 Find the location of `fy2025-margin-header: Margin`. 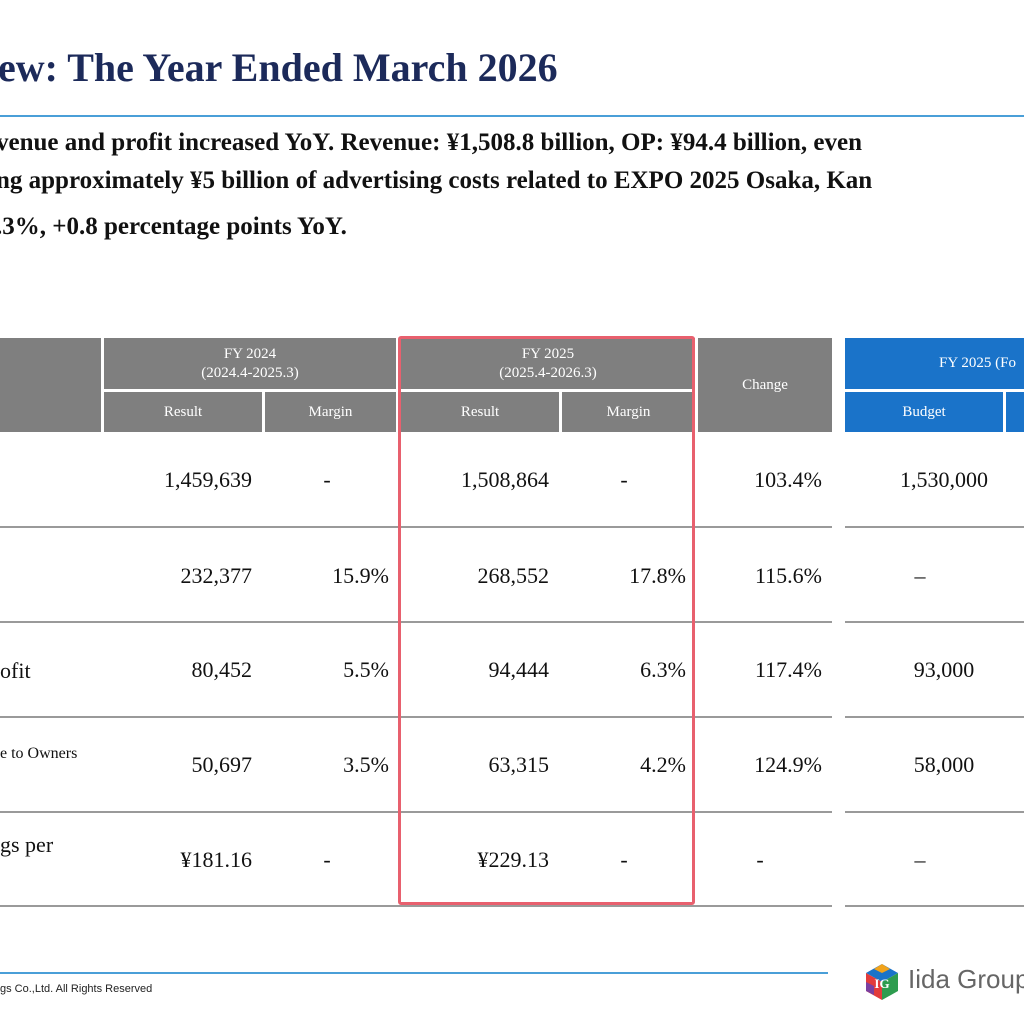

fy2025-margin-header: Margin is located at coordinates (628, 412).